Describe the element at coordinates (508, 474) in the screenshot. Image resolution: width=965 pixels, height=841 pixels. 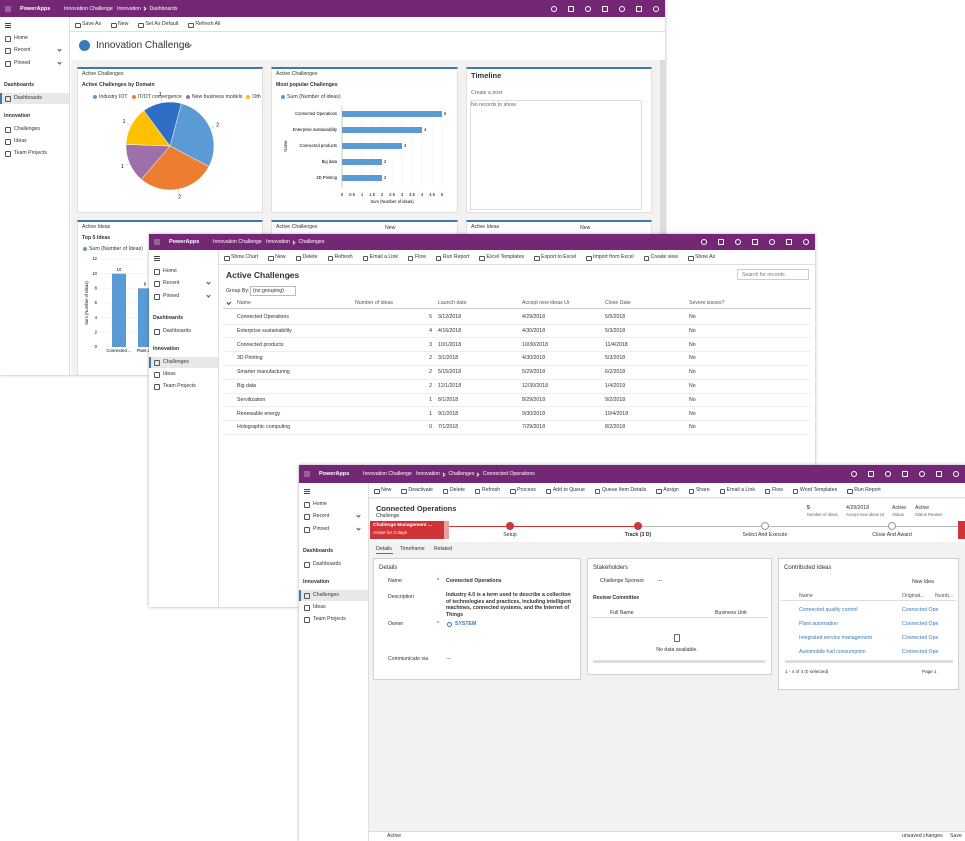
I see `breadcrumb-item: Connected Operations` at that location.